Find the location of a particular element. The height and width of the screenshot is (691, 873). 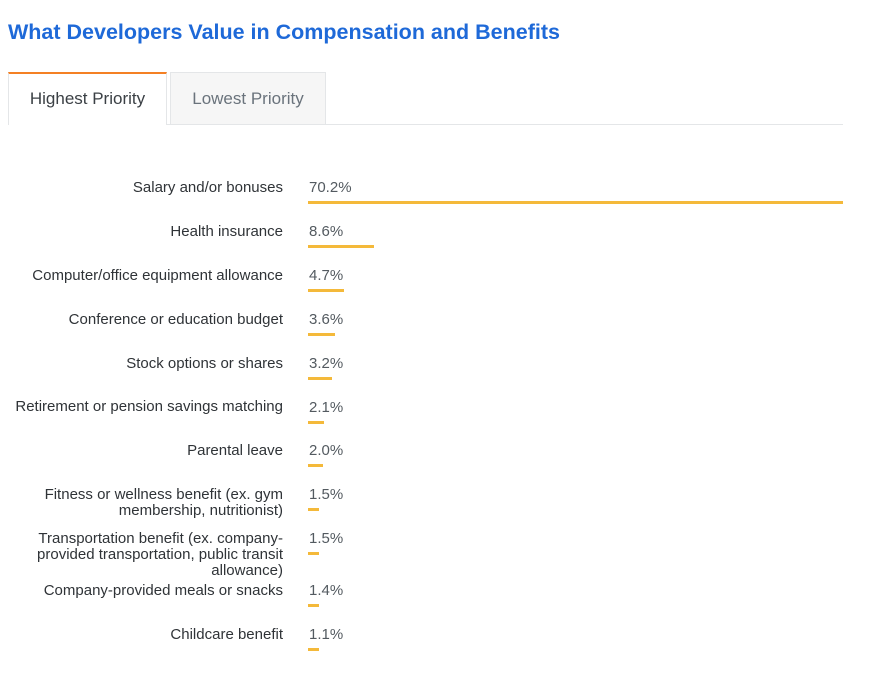

value-label: 3.6% is located at coordinates (326, 319).